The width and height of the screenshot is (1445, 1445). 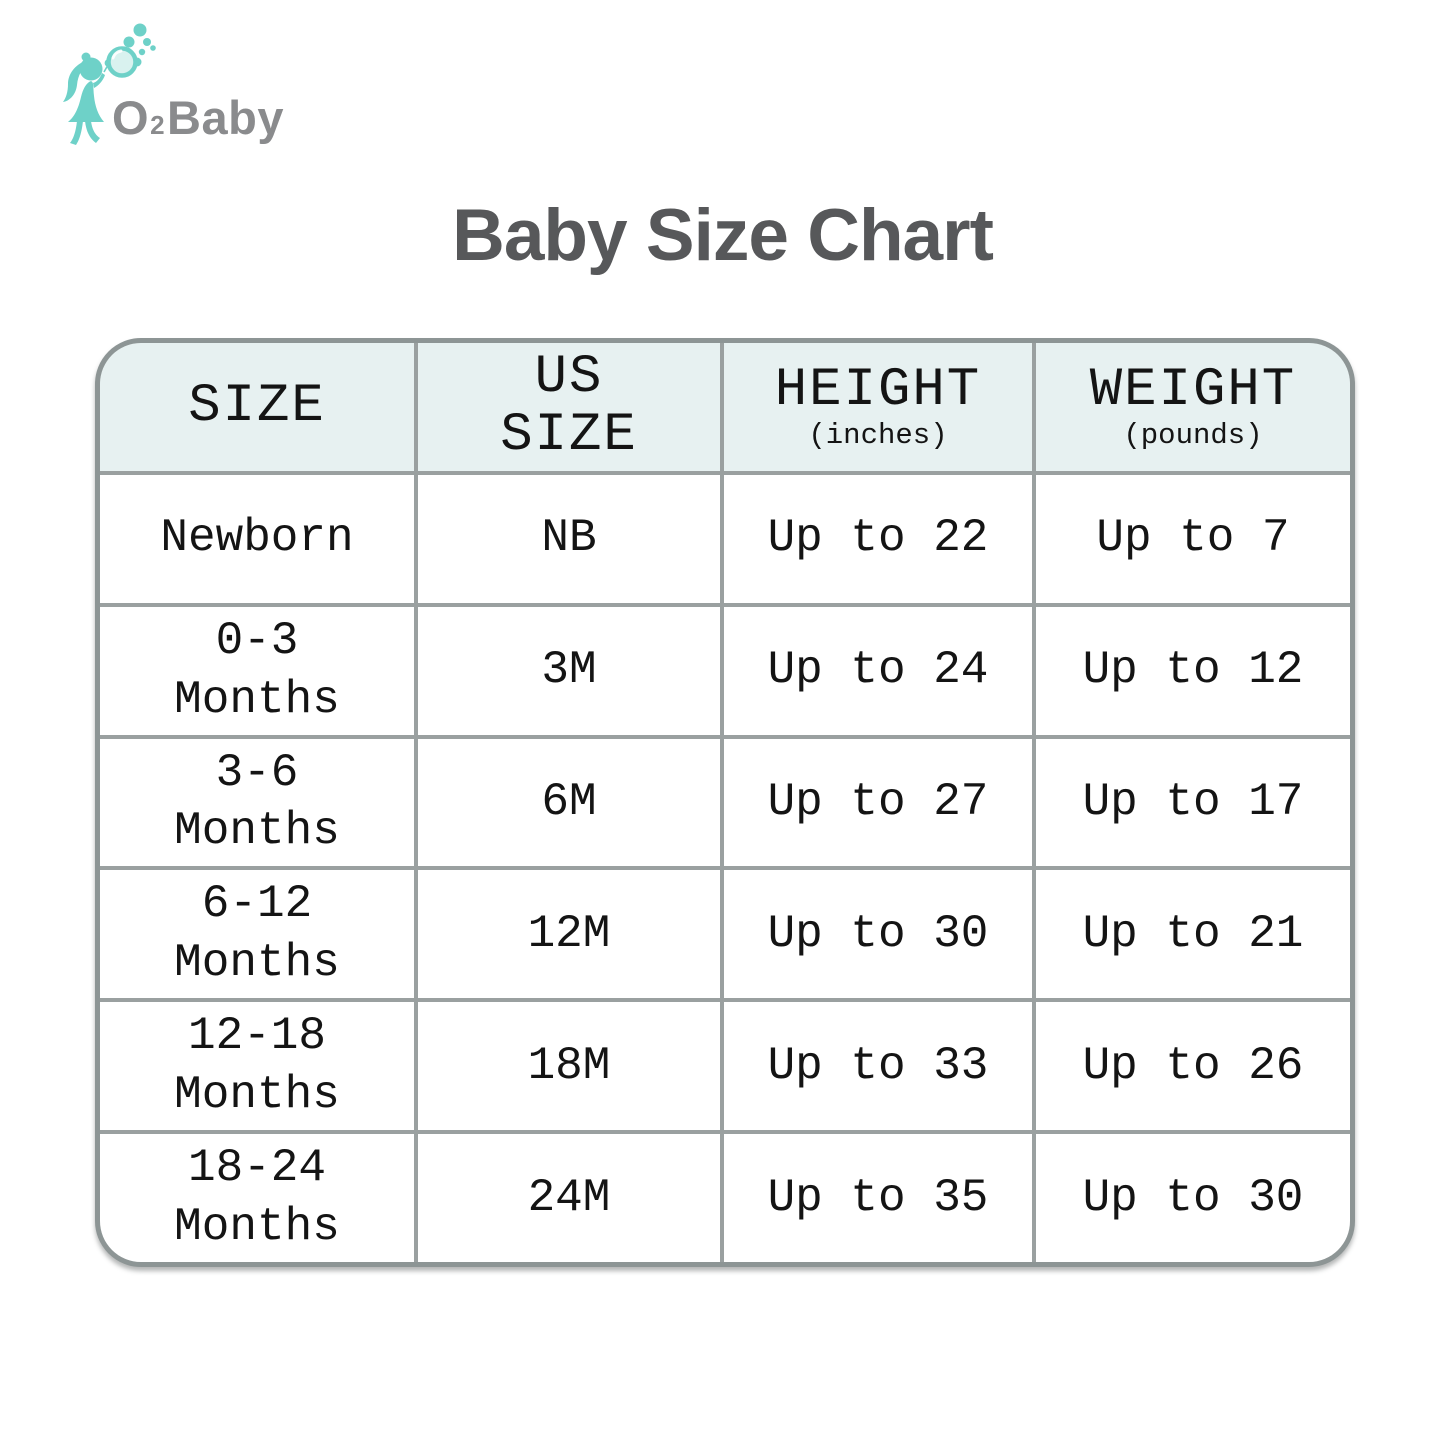 I want to click on cell-size-1: 0-3 Months, so click(x=257, y=670).